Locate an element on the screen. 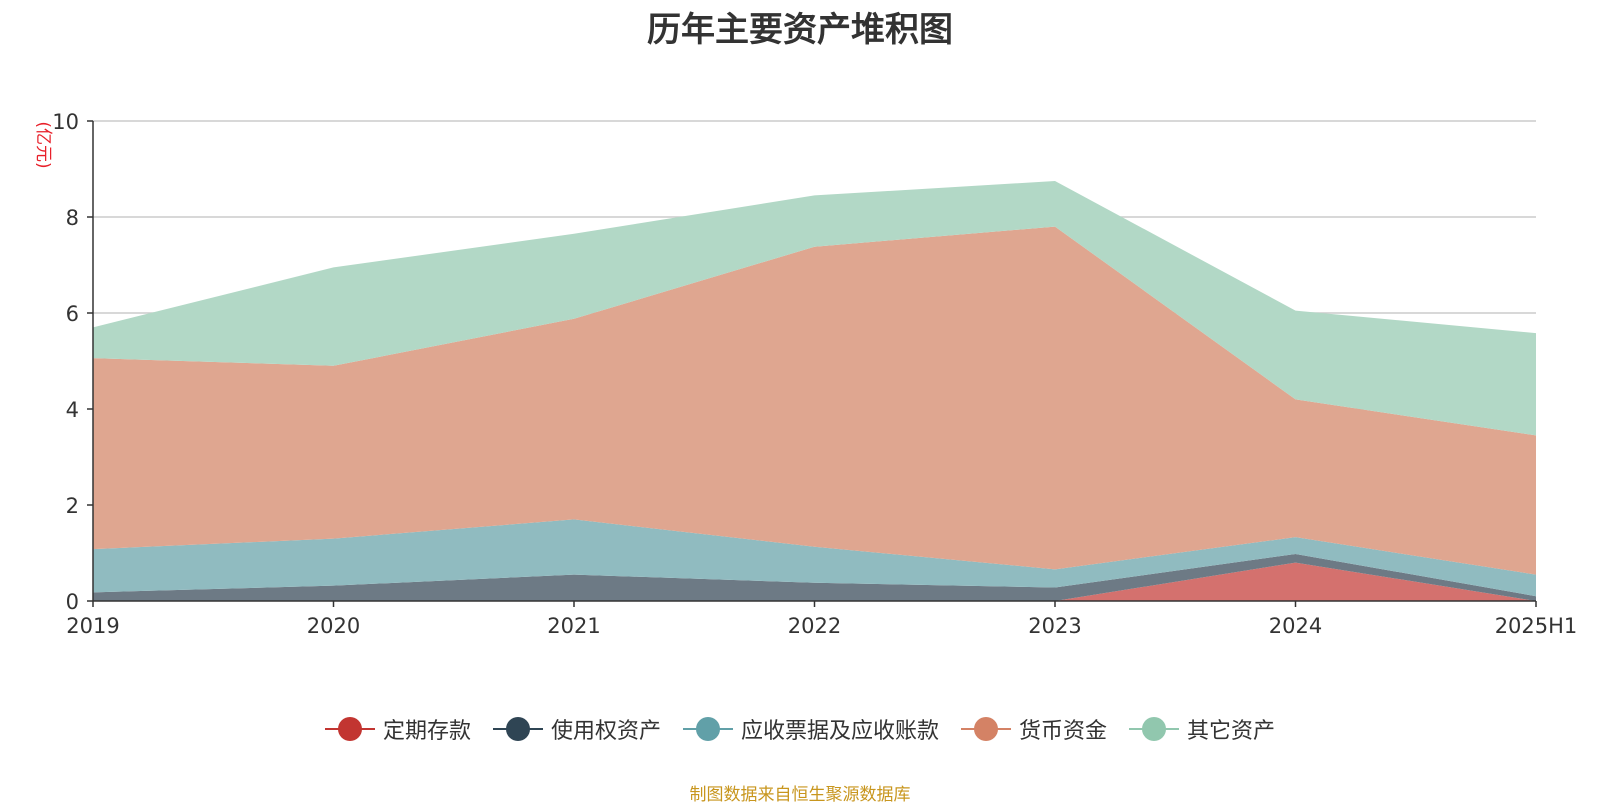 Image resolution: width=1600 pixels, height=805 pixels. legend-label: 其它资产 is located at coordinates (1231, 731).